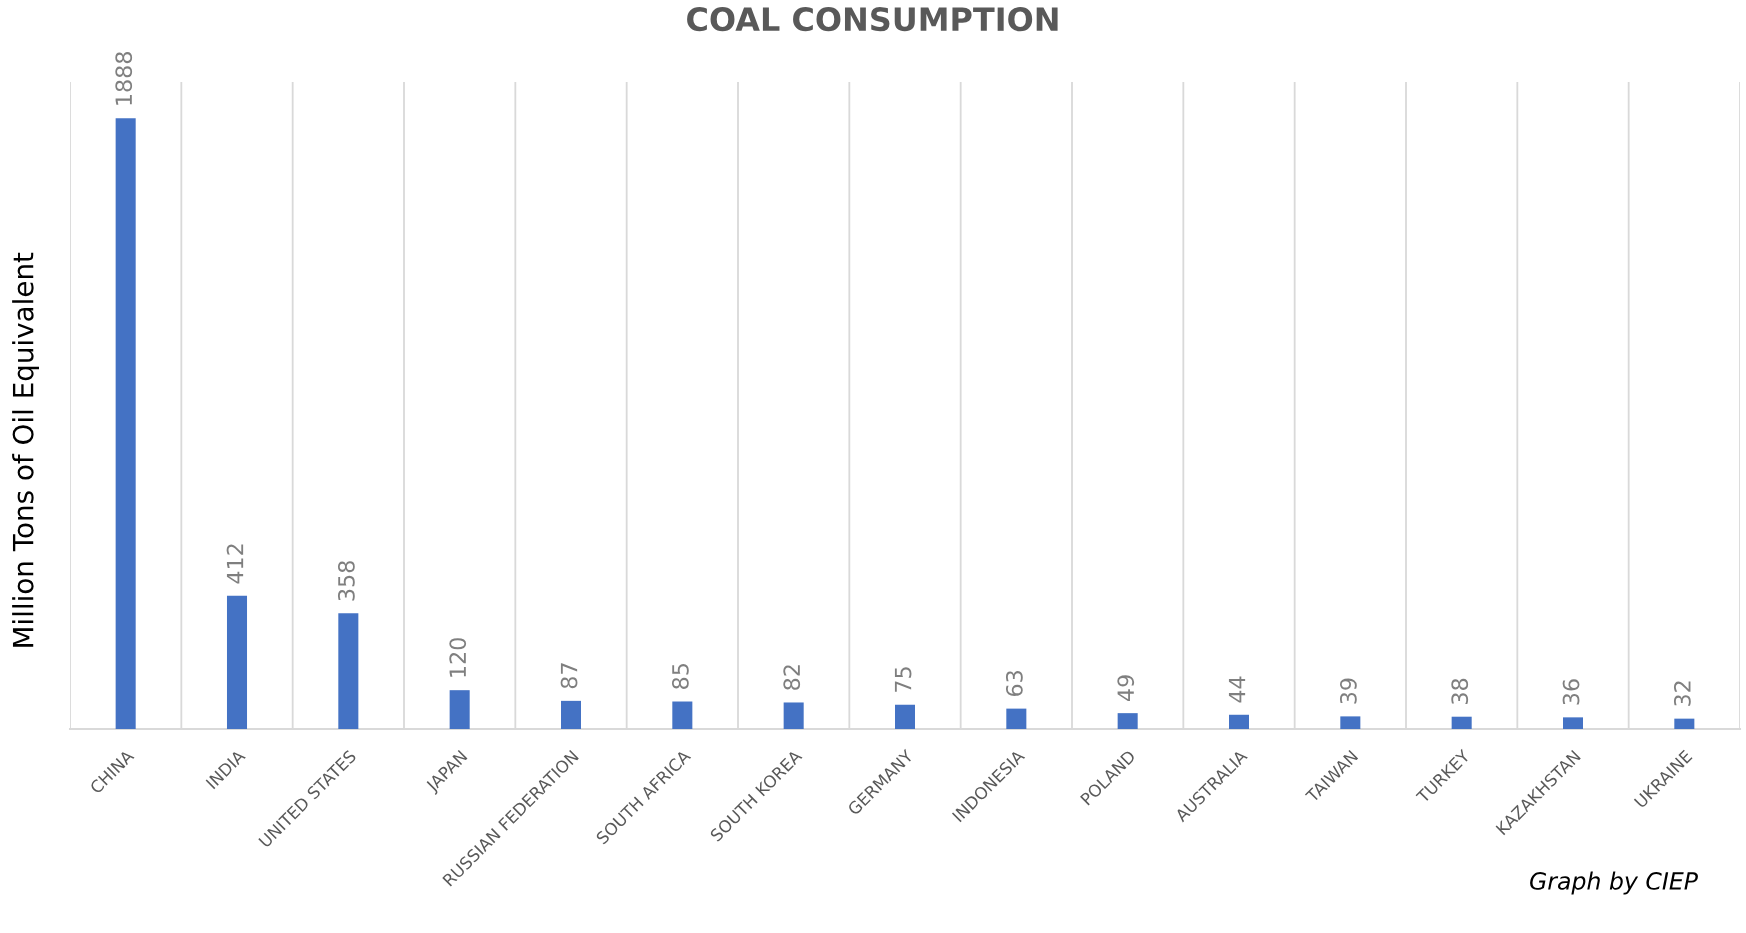 This screenshot has height=933, width=1746. What do you see at coordinates (1571, 692) in the screenshot?
I see `data-label: 36` at bounding box center [1571, 692].